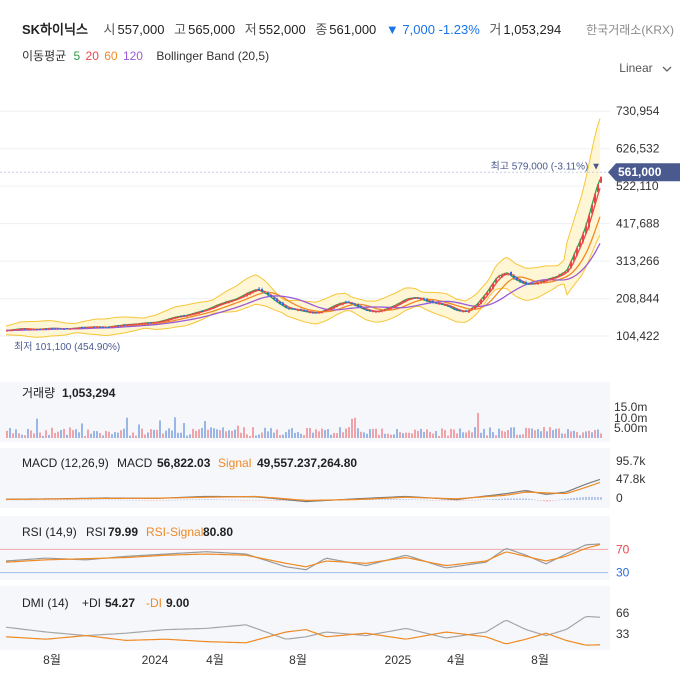 Image resolution: width=680 pixels, height=697 pixels. Describe the element at coordinates (645, 68) in the screenshot. I see `scale-selector: Linear` at that location.